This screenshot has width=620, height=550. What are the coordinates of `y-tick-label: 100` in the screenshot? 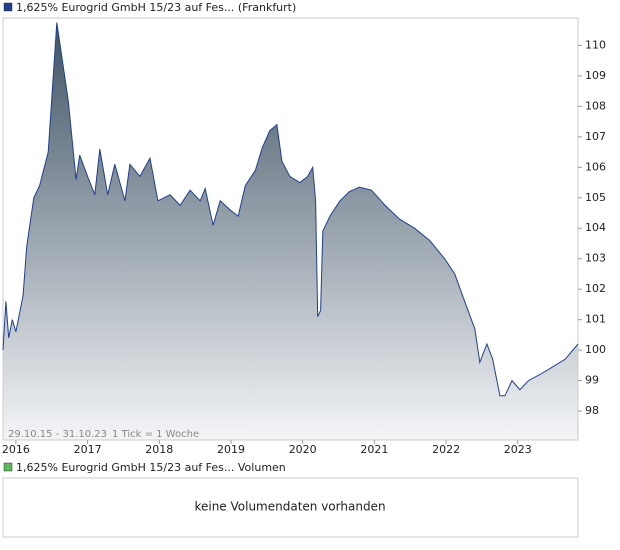 It's located at (595, 349).